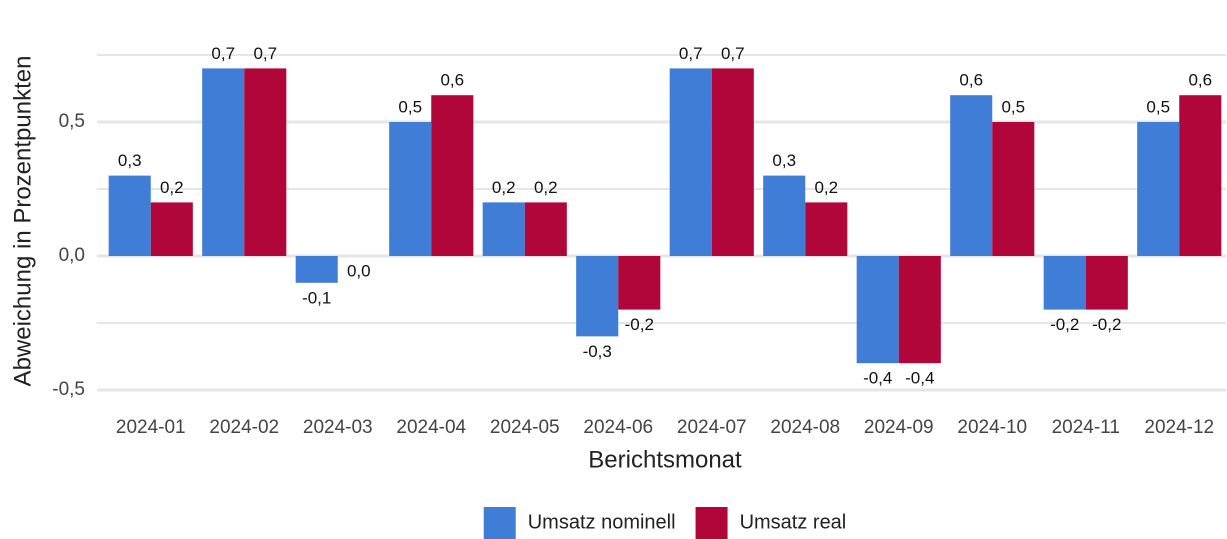 This screenshot has width=1227, height=539. What do you see at coordinates (338, 427) in the screenshot?
I see `x-tick-label: 2024-03` at bounding box center [338, 427].